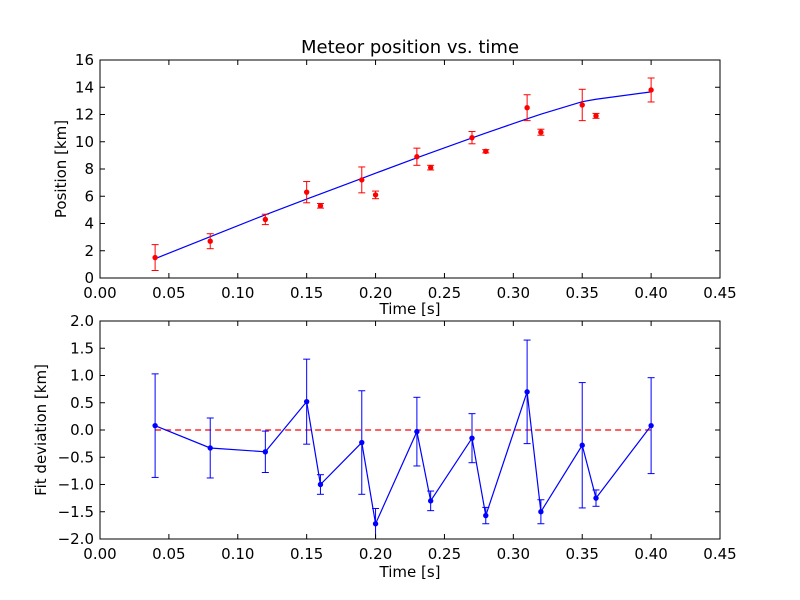 Image resolution: width=800 pixels, height=600 pixels. Describe the element at coordinates (76, 512) in the screenshot. I see `deviation-y-tick-label: −1.5` at that location.